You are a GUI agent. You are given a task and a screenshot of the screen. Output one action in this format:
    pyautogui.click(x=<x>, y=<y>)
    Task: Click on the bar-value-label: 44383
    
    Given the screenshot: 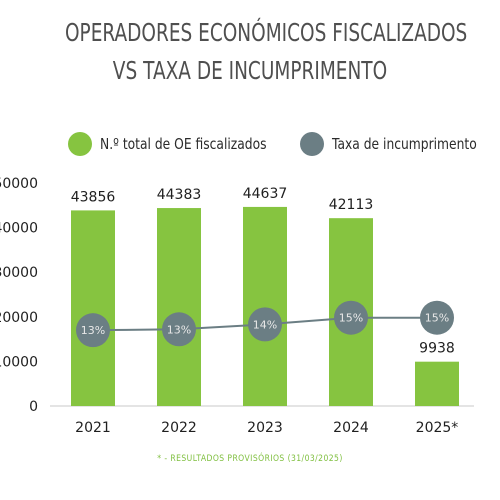 What is the action you would take?
    pyautogui.click(x=179, y=195)
    